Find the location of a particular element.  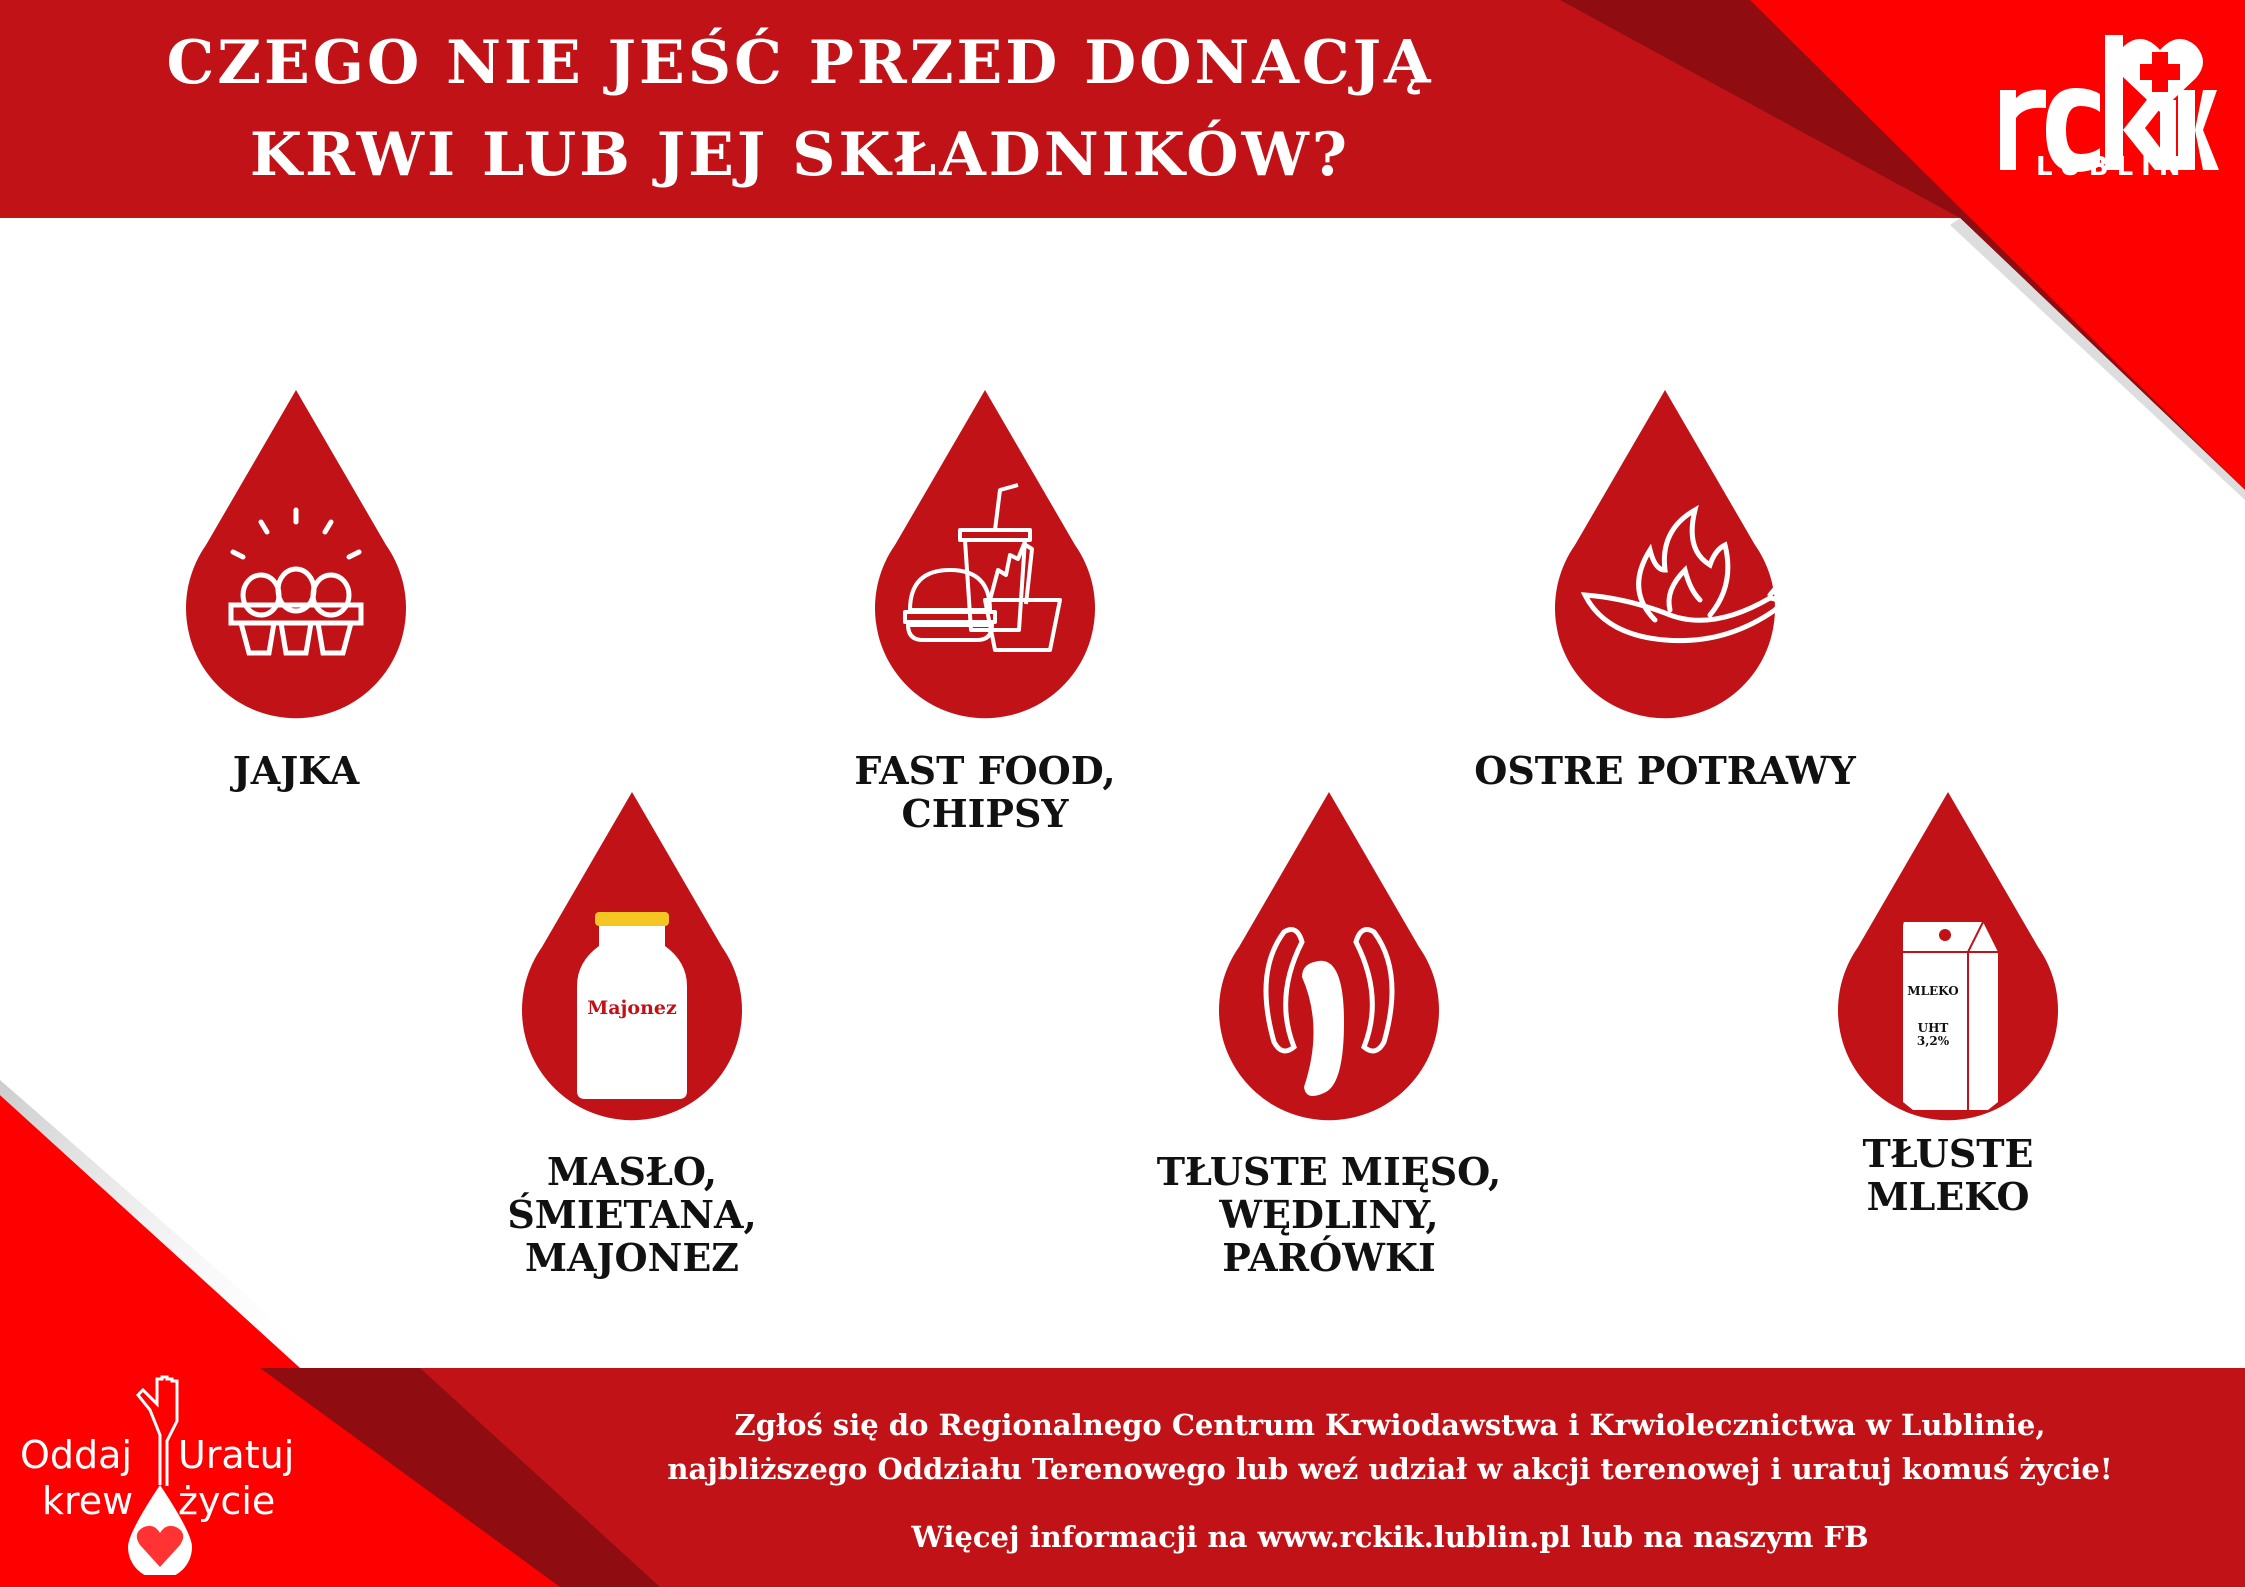

hand-drop-icon is located at coordinates (160, 1475).